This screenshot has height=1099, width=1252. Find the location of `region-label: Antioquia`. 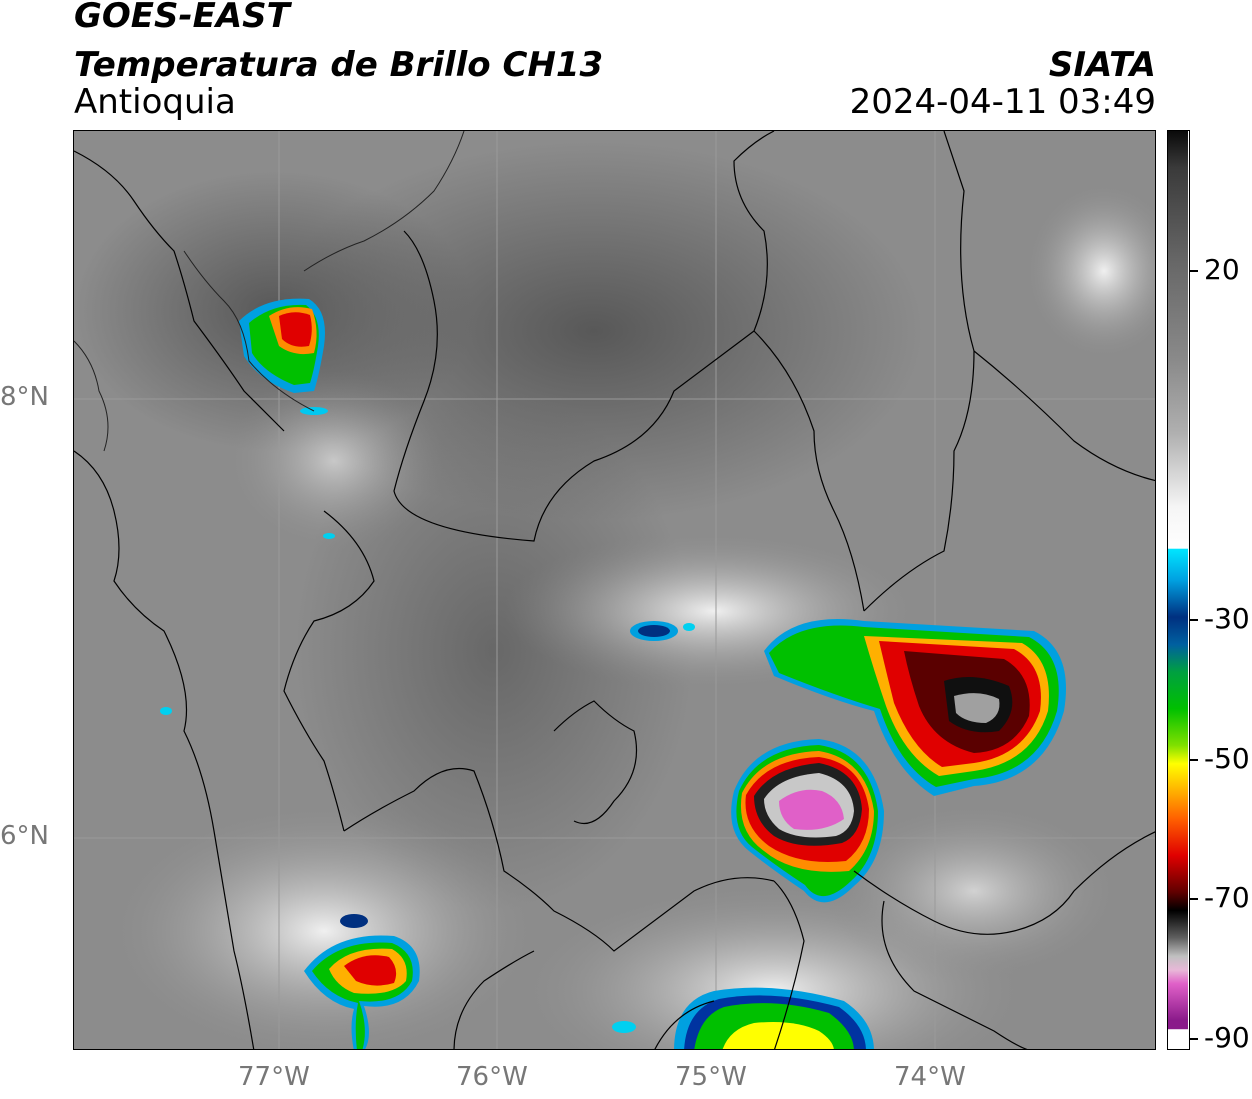

region-label: Antioquia is located at coordinates (155, 102).